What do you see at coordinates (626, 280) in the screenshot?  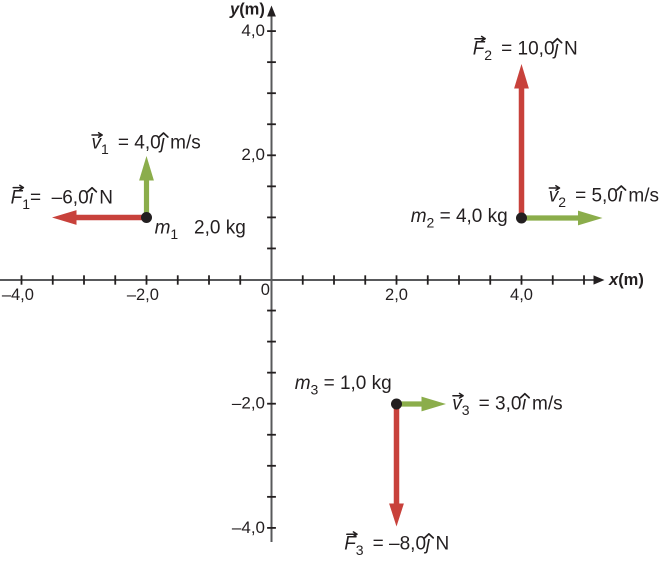 I see `svg-text: x(m)` at bounding box center [626, 280].